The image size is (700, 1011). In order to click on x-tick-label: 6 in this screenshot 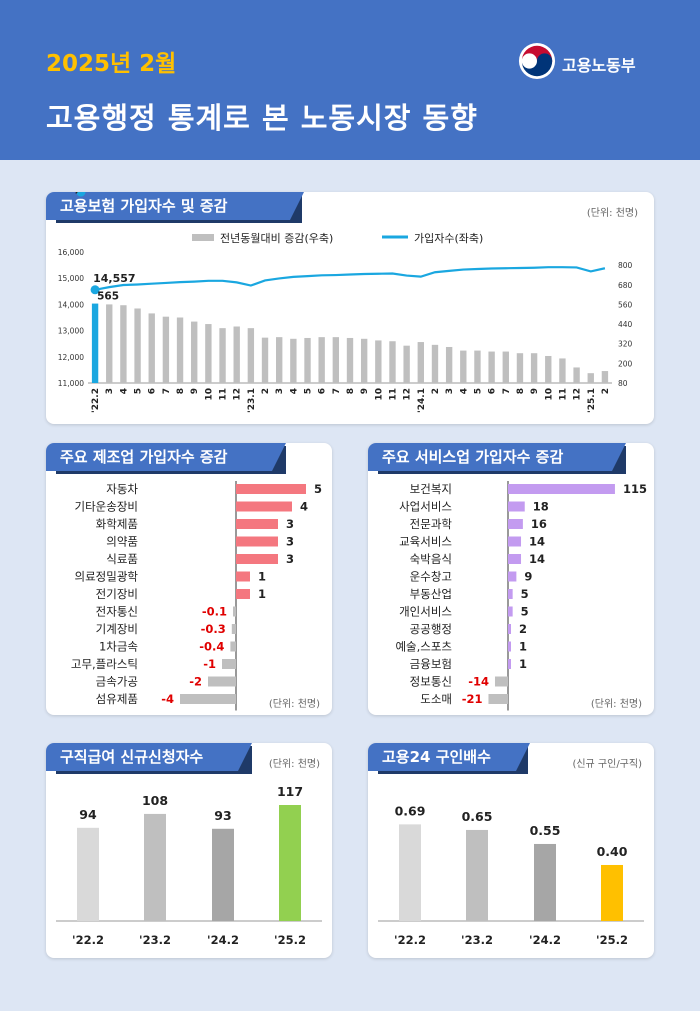, I will do `click(493, 391)`.